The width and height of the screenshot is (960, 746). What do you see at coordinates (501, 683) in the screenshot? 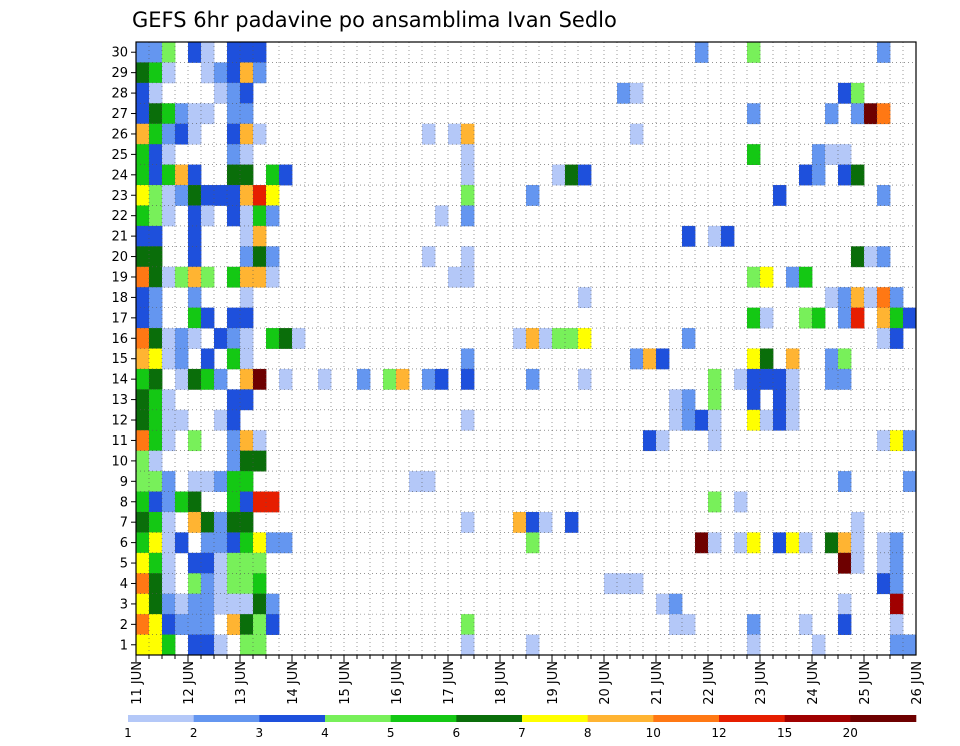
I see `x-tick-label: 18 JUN` at bounding box center [501, 683].